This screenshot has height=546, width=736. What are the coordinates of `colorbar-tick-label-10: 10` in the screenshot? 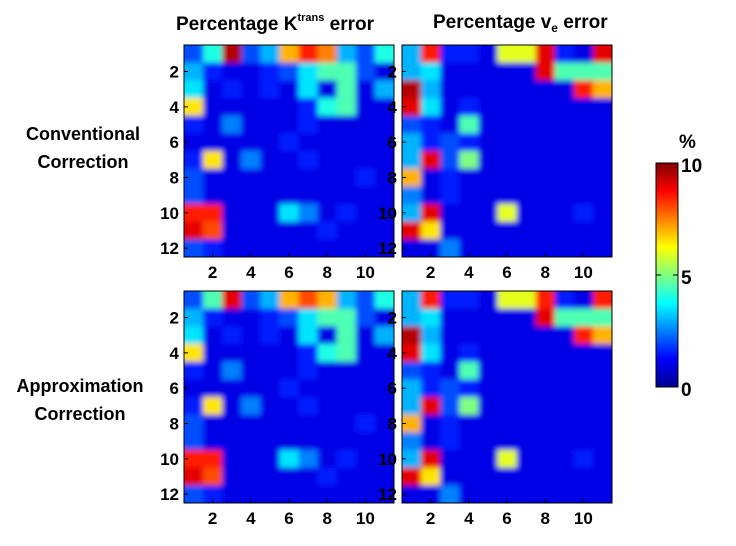 It's located at (691, 166).